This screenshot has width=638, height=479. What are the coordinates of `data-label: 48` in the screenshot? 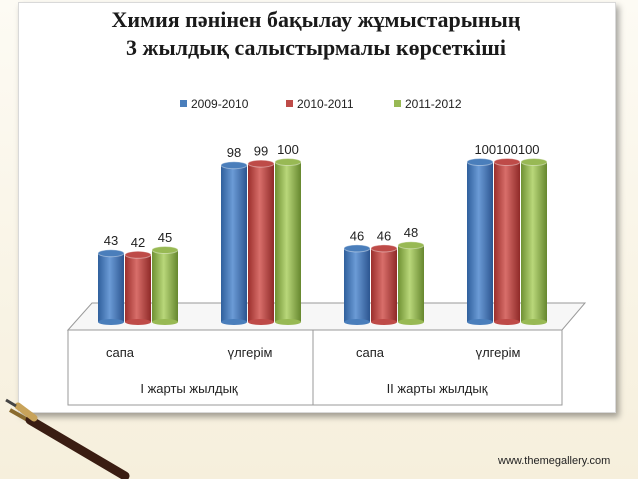 It's located at (411, 232).